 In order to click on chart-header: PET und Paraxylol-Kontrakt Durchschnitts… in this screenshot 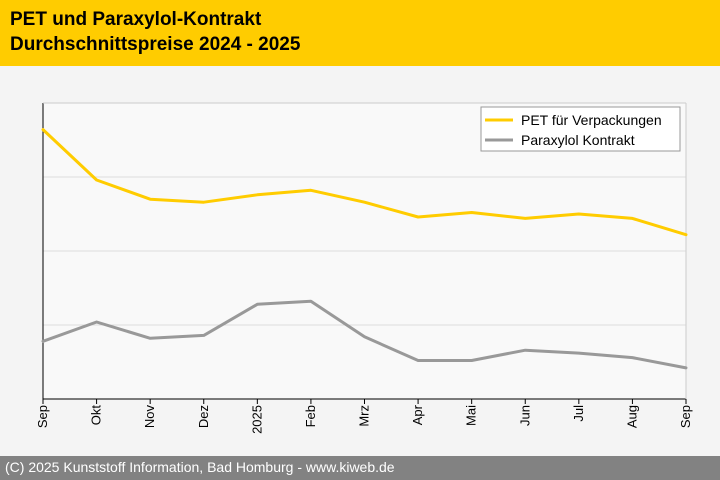, I will do `click(360, 33)`.